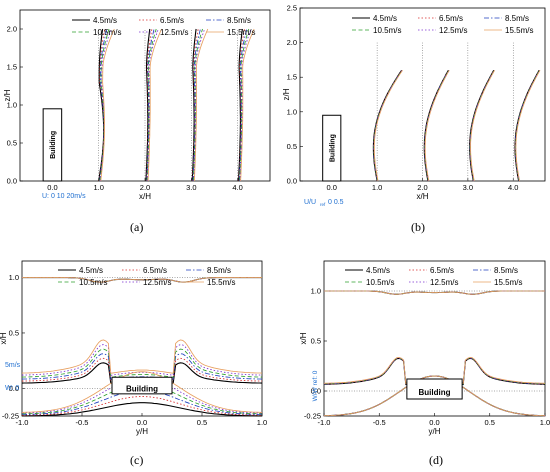 Image resolution: width=550 pixels, height=472 pixels. What do you see at coordinates (142, 431) in the screenshot?
I see `x-axis-label: y/H` at bounding box center [142, 431].